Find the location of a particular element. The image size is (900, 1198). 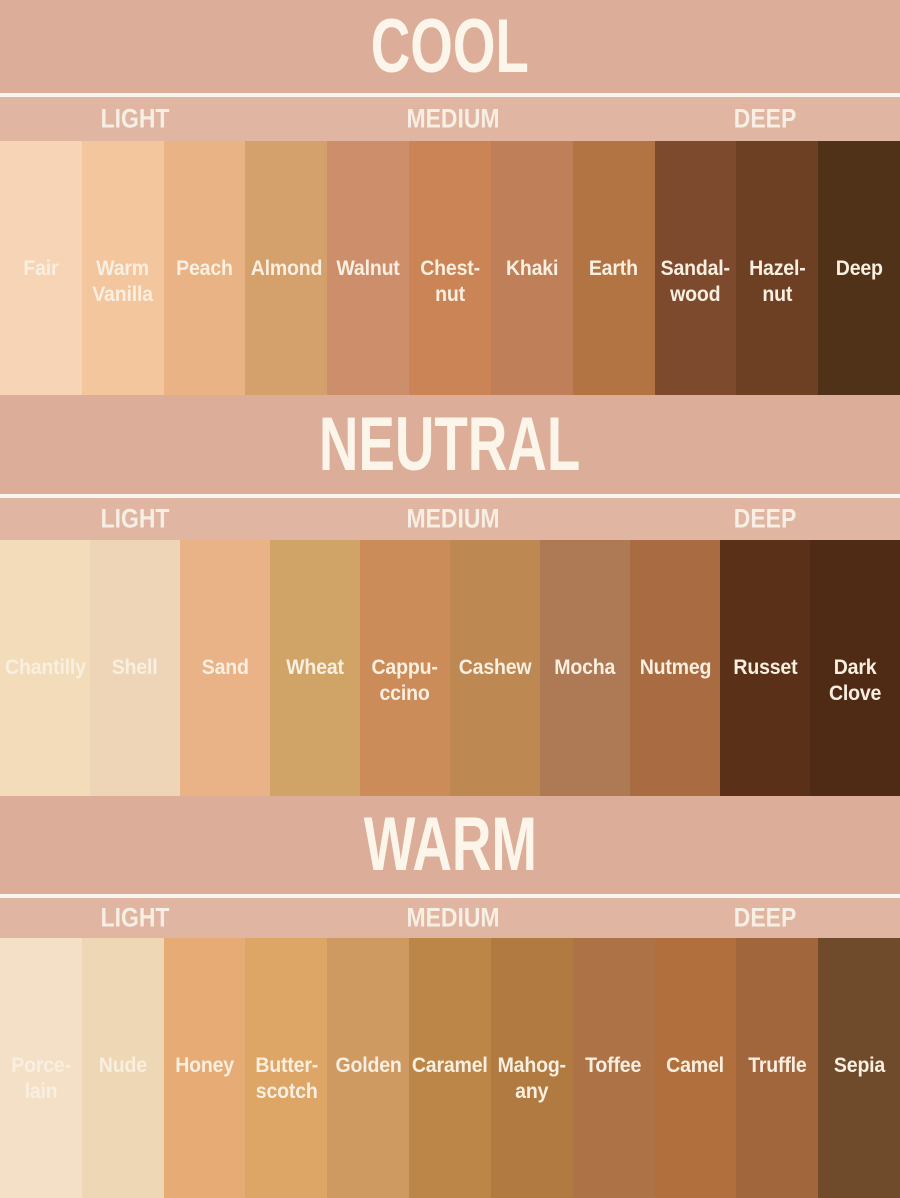

swatch-label: Sandal- wood is located at coordinates (695, 281).